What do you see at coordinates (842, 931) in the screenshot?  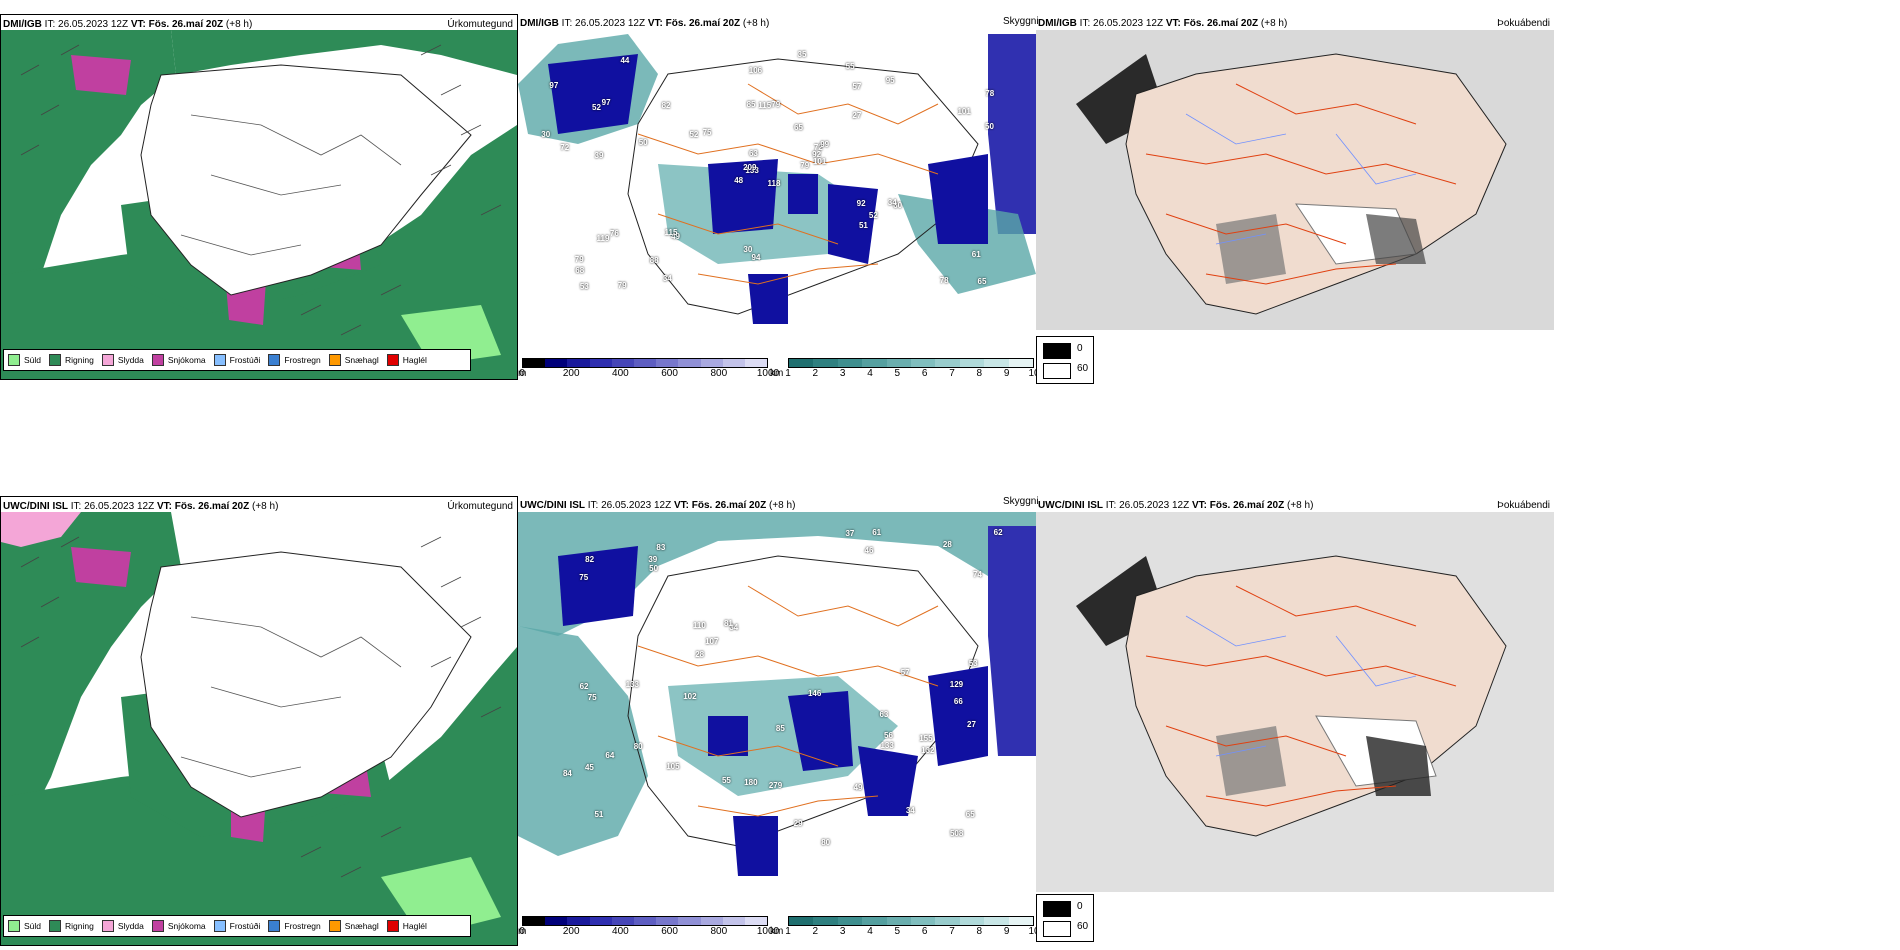 I see `colorbar-tick: 3` at bounding box center [842, 931].